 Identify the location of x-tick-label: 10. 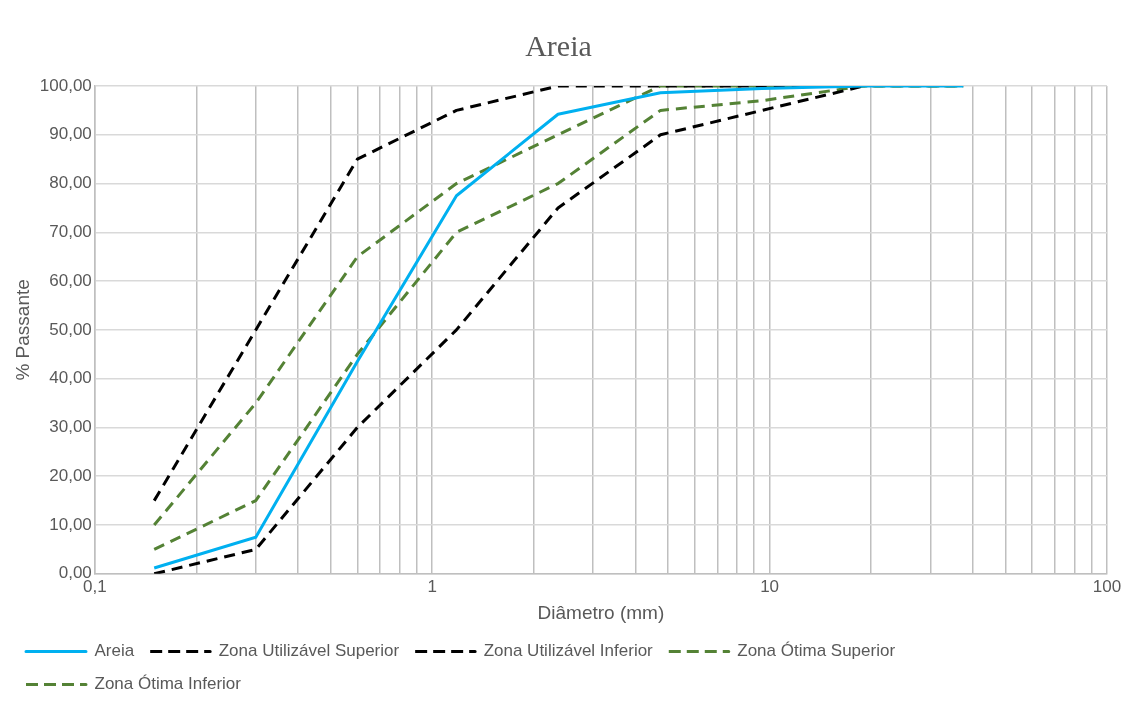
(770, 586).